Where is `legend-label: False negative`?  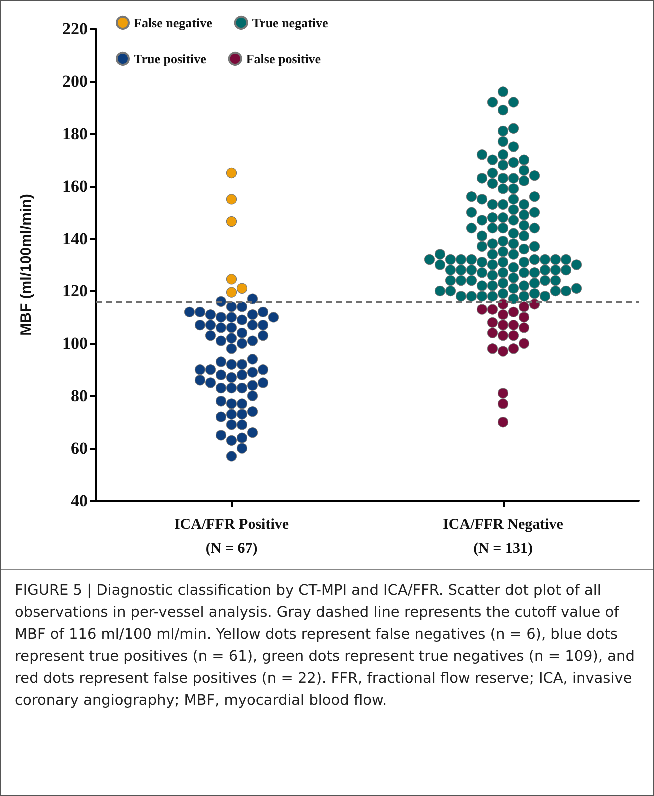 legend-label: False negative is located at coordinates (173, 23).